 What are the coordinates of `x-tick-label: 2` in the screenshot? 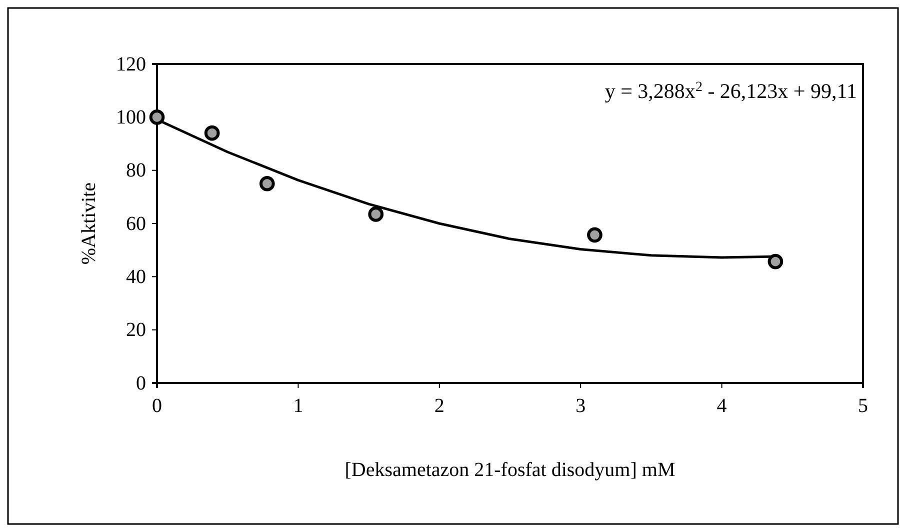 It's located at (439, 406).